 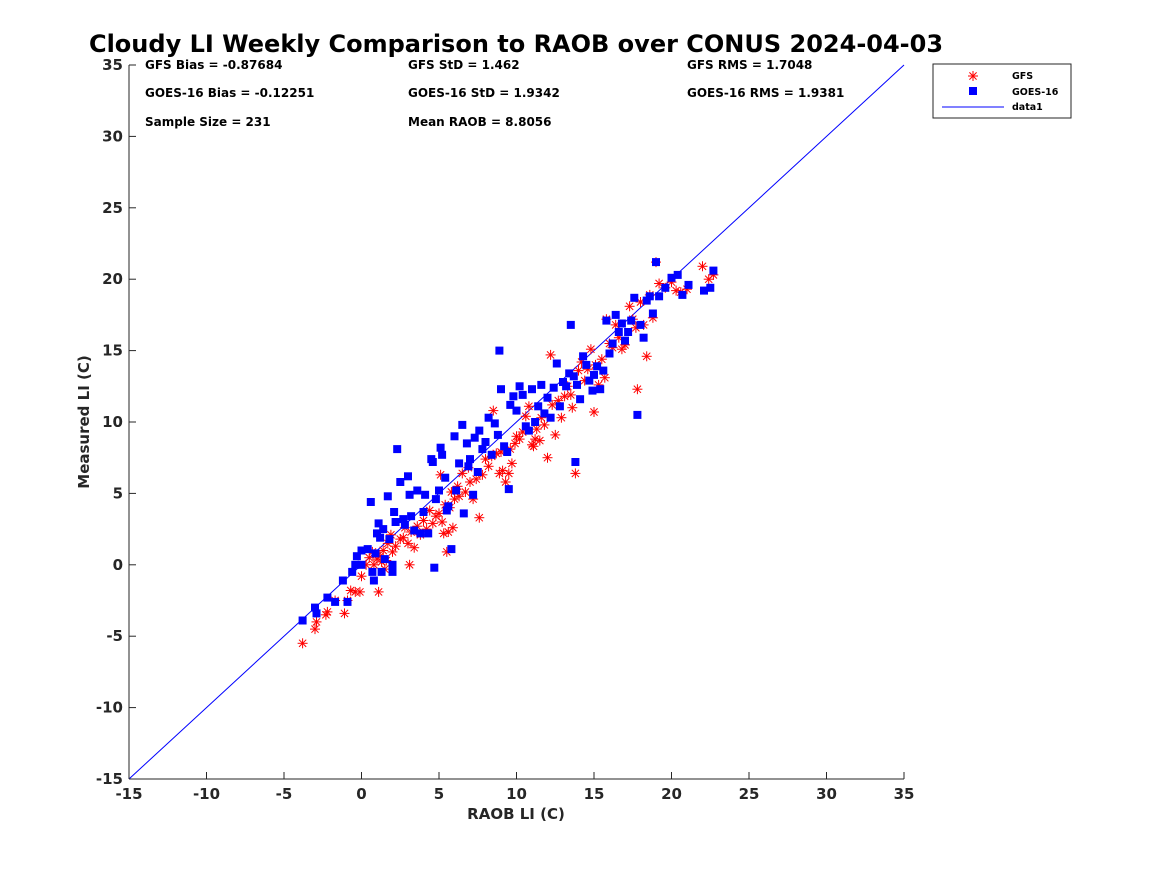 What do you see at coordinates (109, 708) in the screenshot?
I see `y-tick-label: -10` at bounding box center [109, 708].